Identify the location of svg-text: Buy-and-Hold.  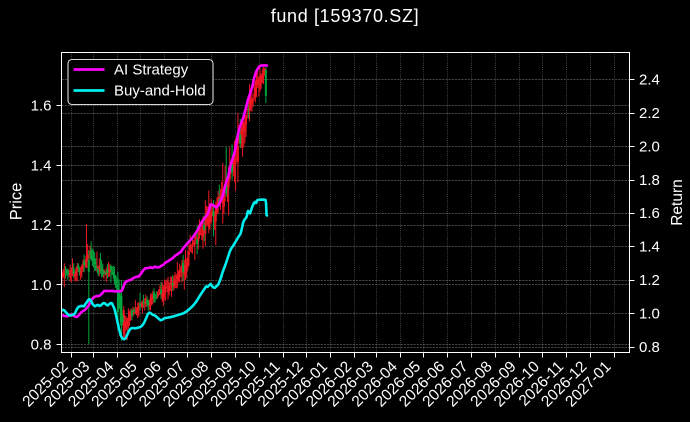
(160, 90).